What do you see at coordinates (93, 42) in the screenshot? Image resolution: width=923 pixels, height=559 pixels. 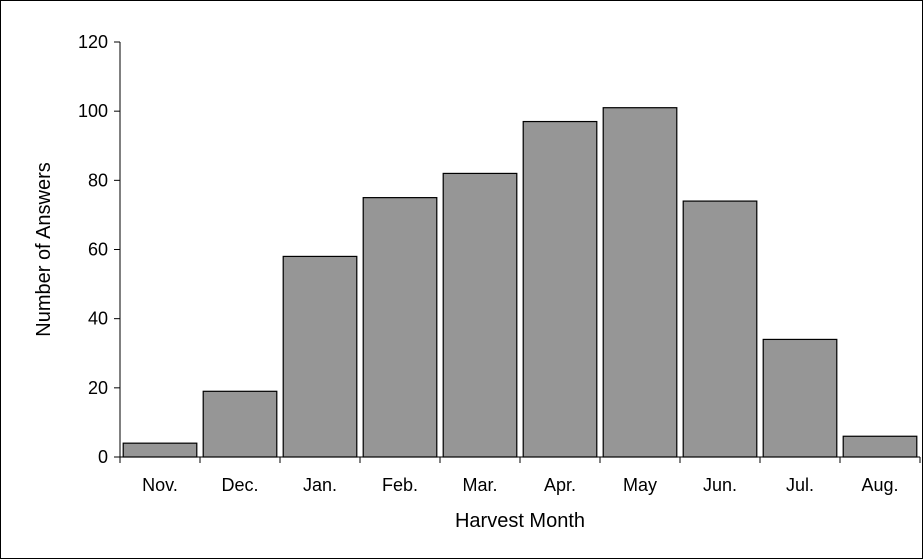 I see `y-tick-label: 120` at bounding box center [93, 42].